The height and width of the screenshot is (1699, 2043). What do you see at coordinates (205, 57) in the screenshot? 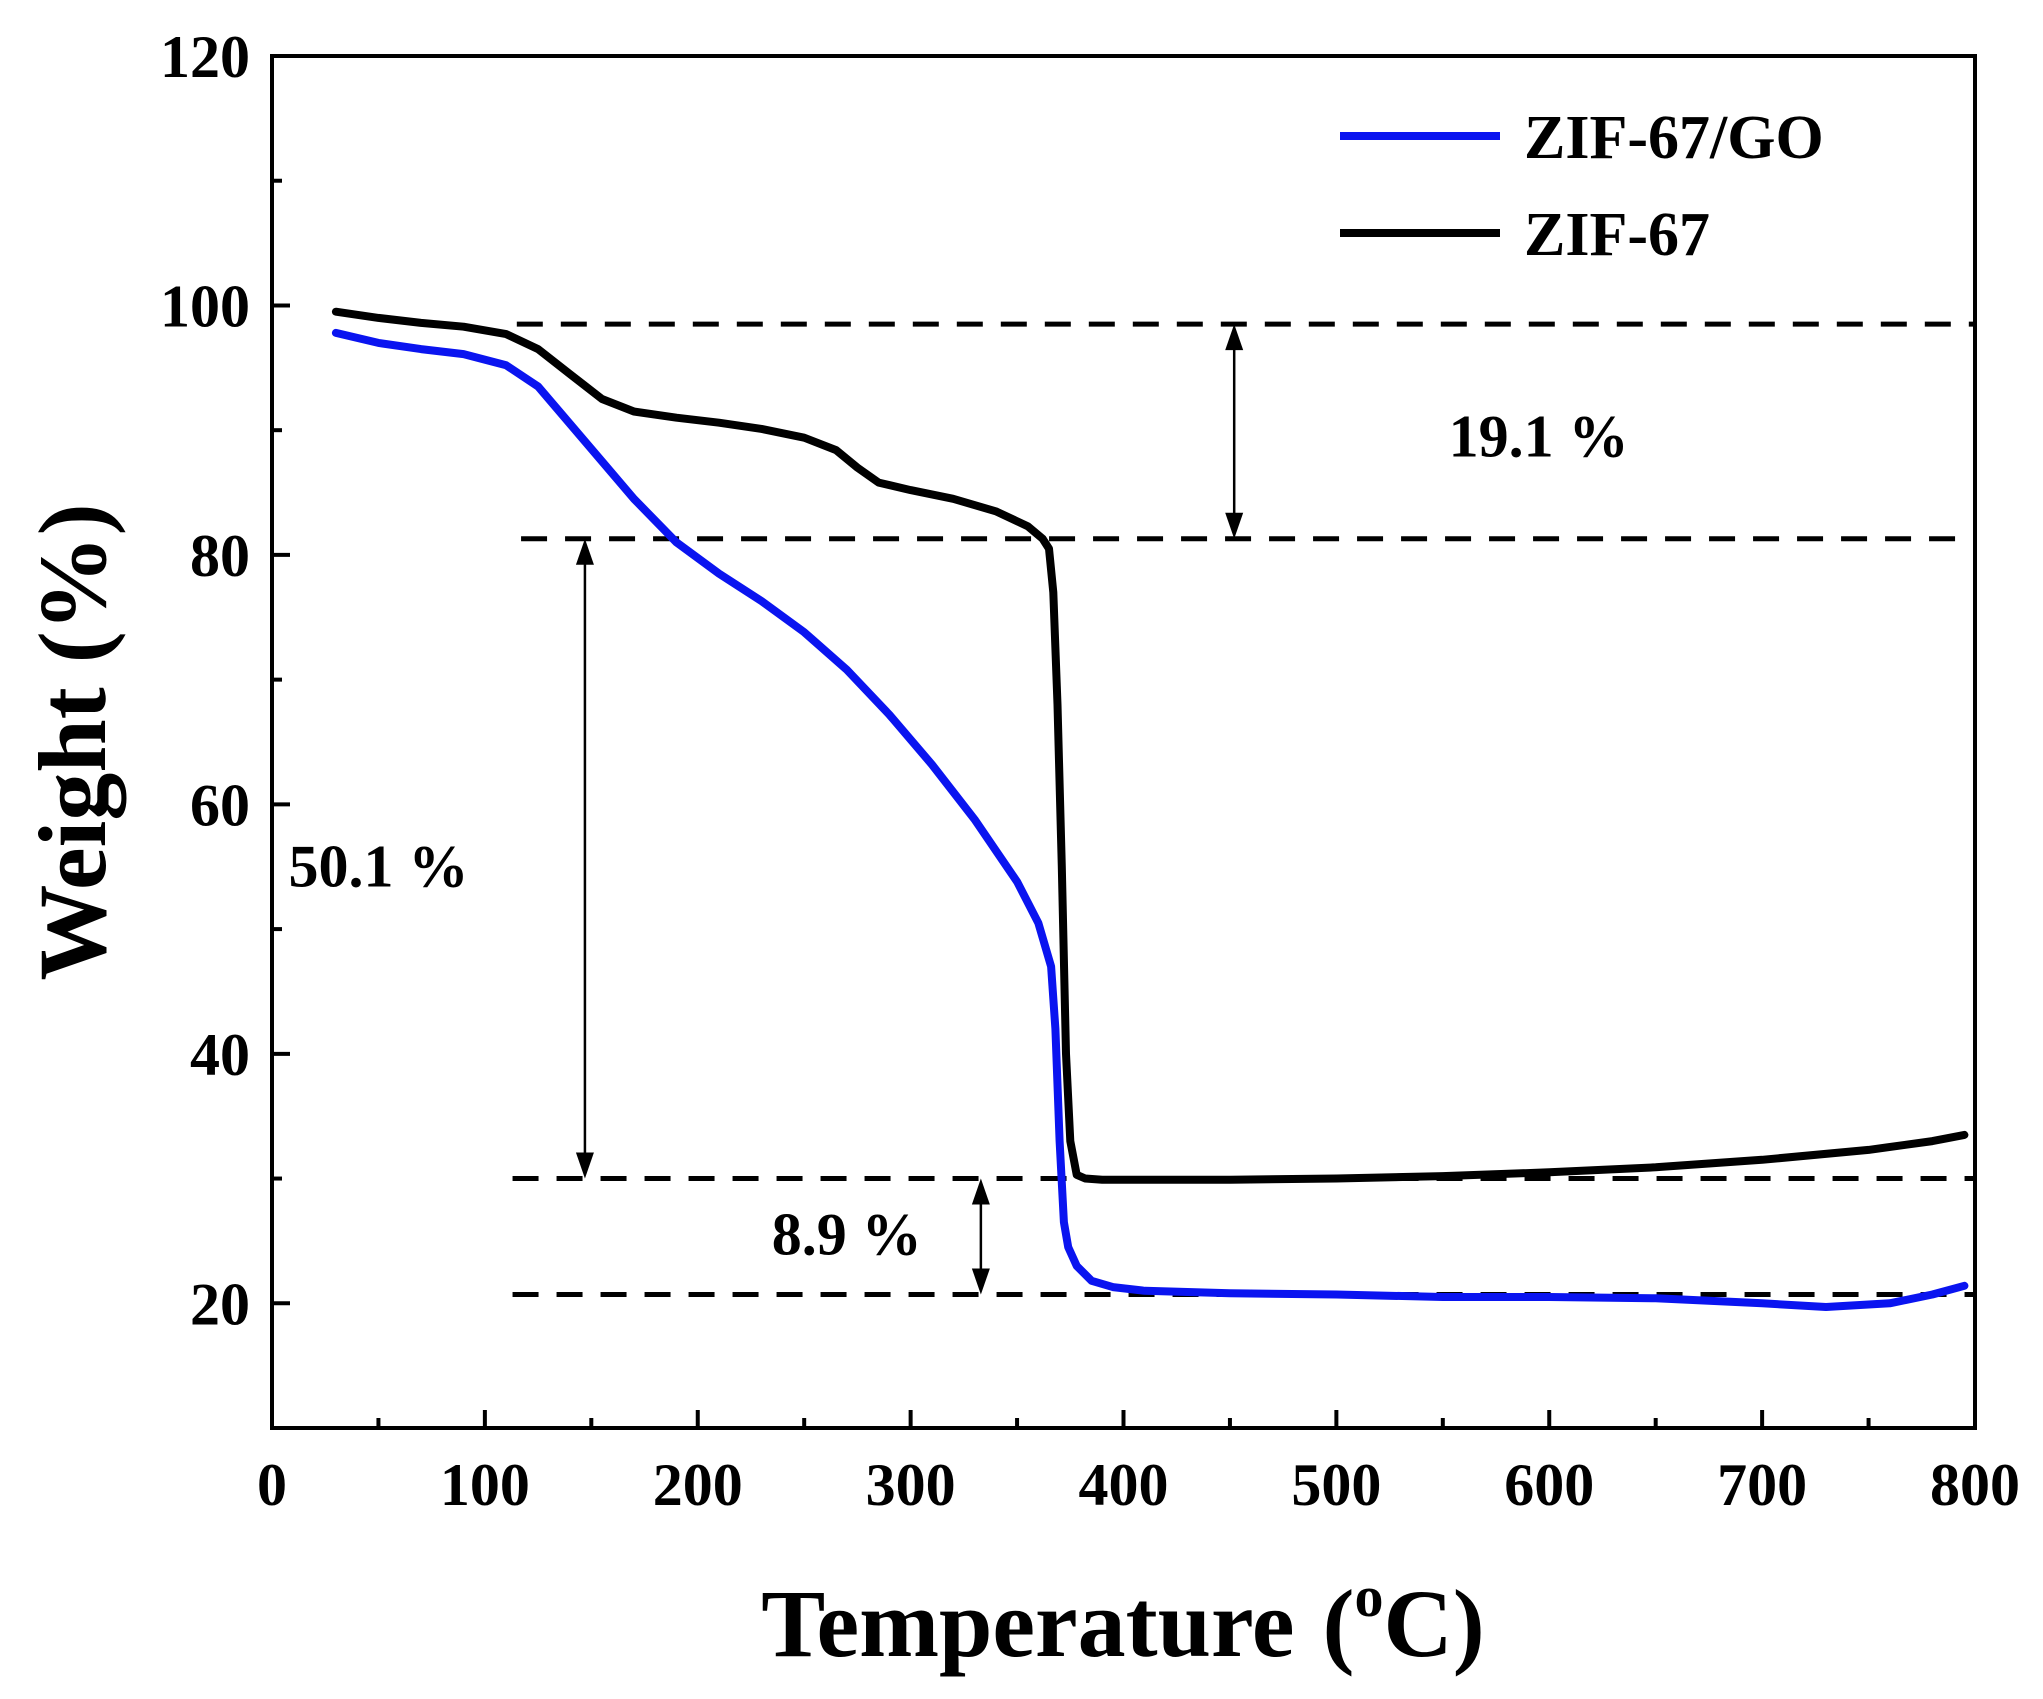
I see `y-tick-label: 120` at bounding box center [205, 57].